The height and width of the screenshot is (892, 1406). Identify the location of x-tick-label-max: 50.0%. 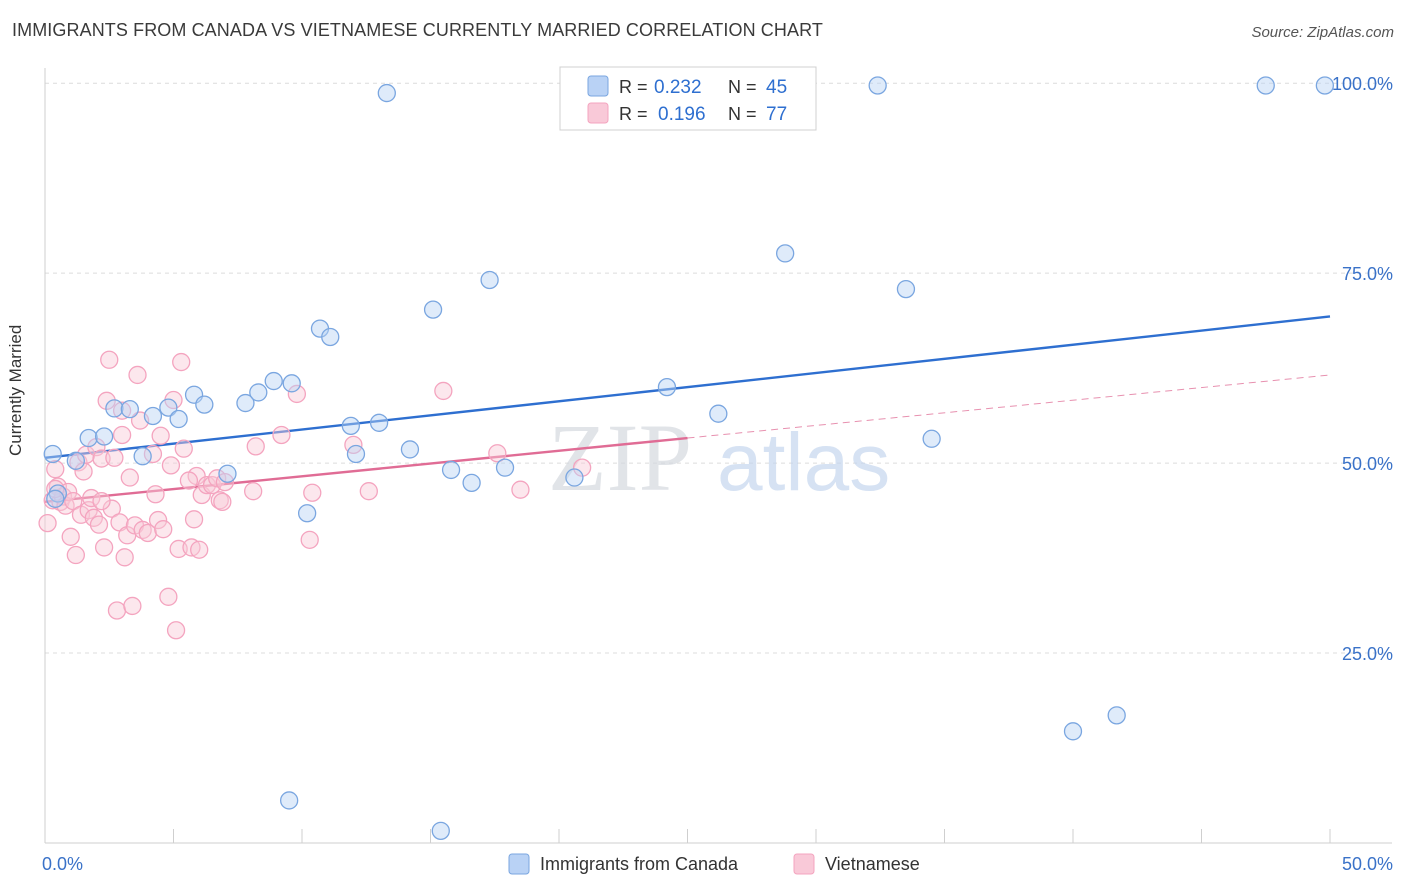
(1367, 864).